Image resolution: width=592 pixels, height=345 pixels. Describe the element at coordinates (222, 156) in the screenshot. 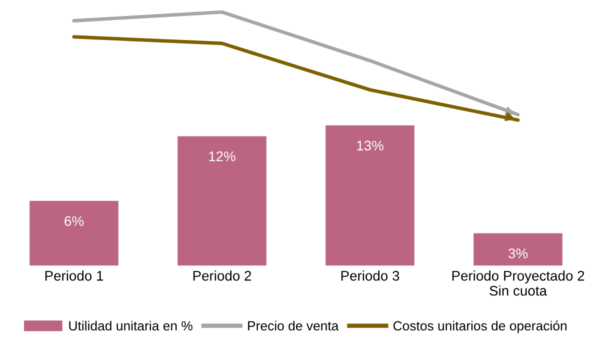

I see `data-label: 12%` at that location.